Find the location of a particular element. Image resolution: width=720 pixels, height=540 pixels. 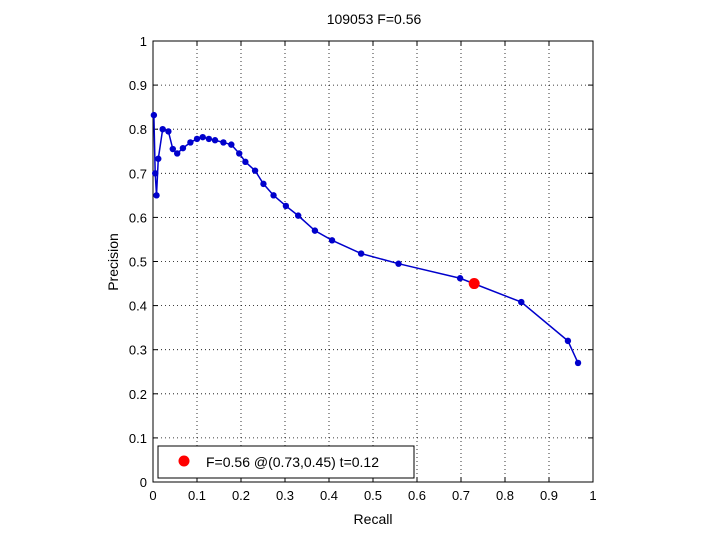

chart-title: 109053 F=0.56 is located at coordinates (374, 19).